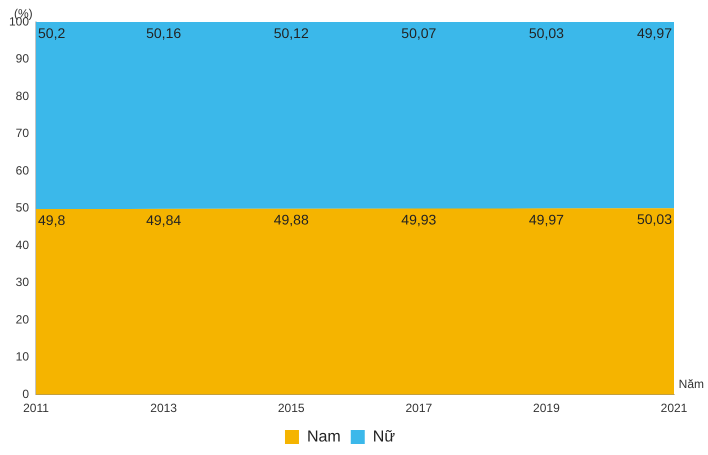  I want to click on data-label: 49,8, so click(52, 220).